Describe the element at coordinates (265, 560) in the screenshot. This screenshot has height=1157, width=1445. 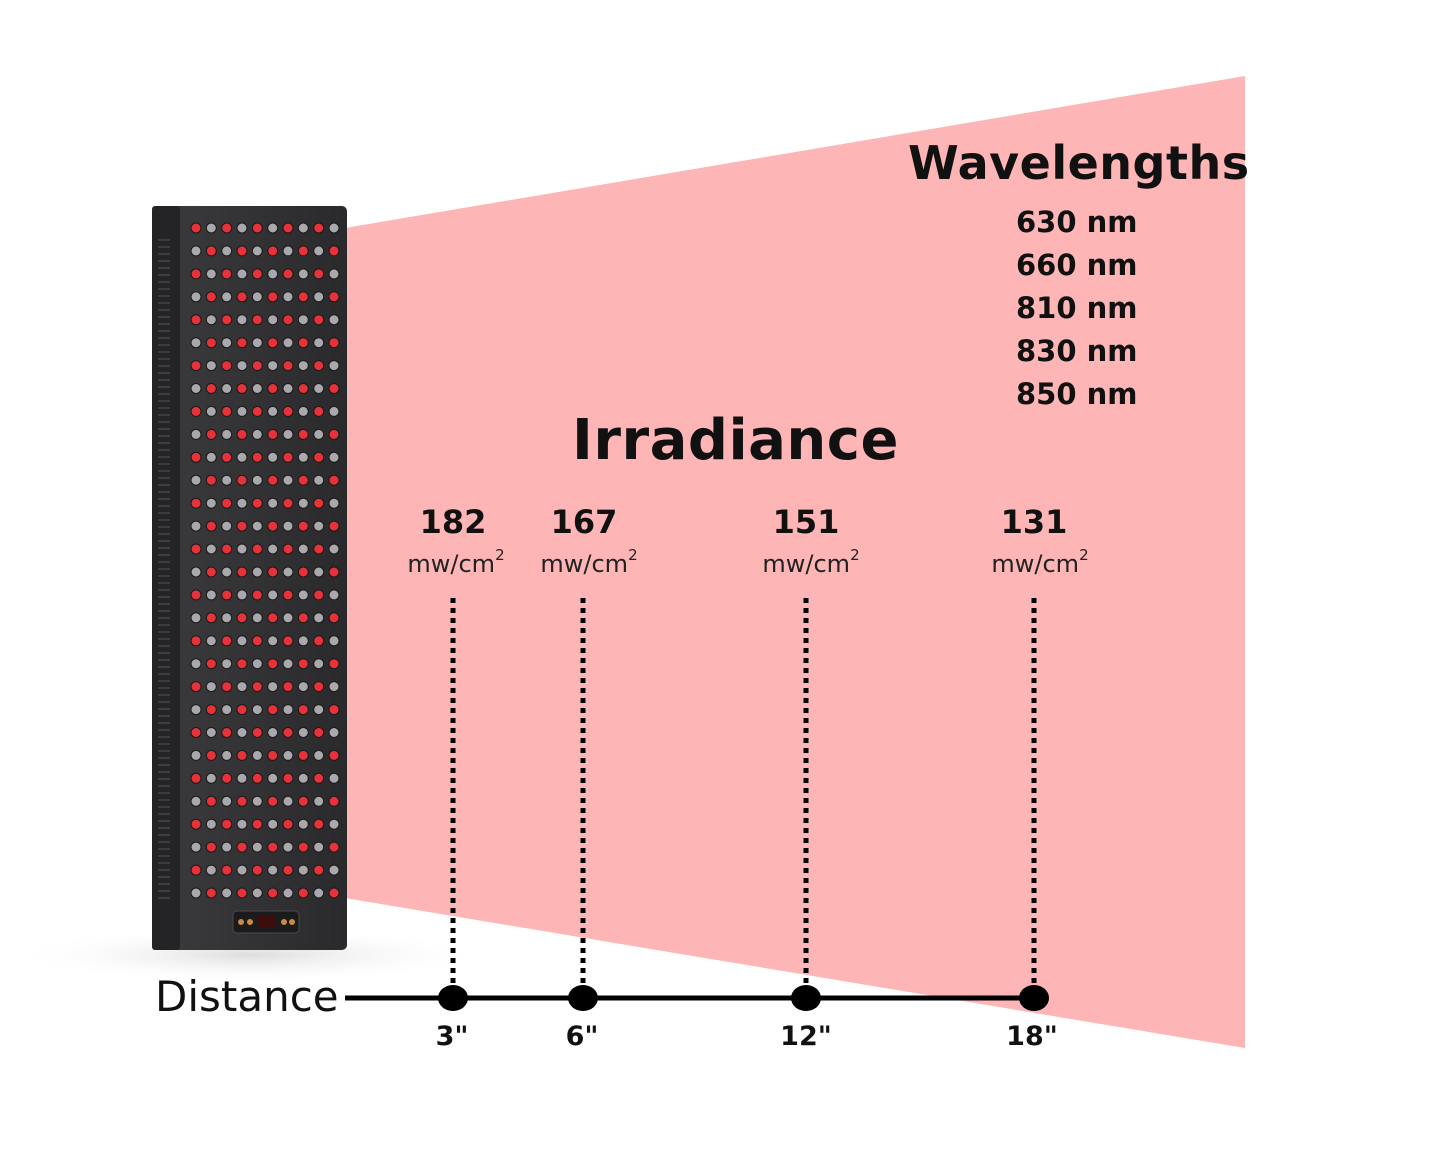
I see `led-grid` at that location.